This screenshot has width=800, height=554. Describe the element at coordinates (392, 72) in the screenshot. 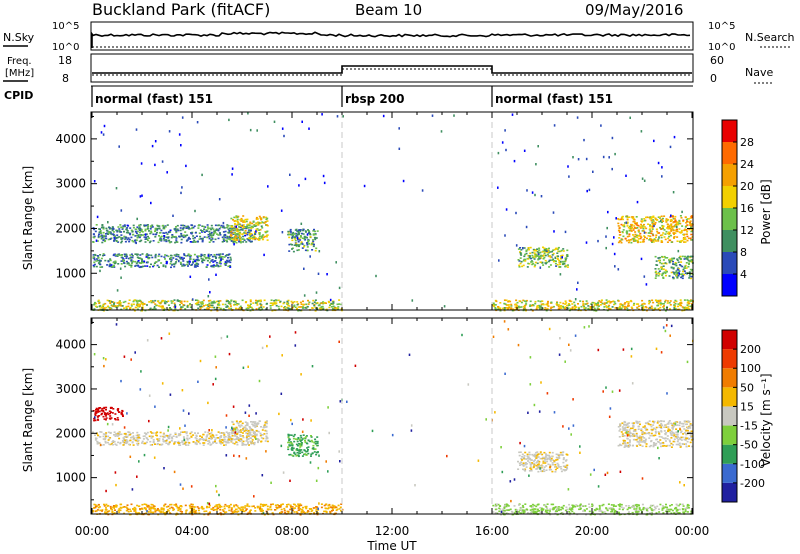

I see `nave-series` at that location.